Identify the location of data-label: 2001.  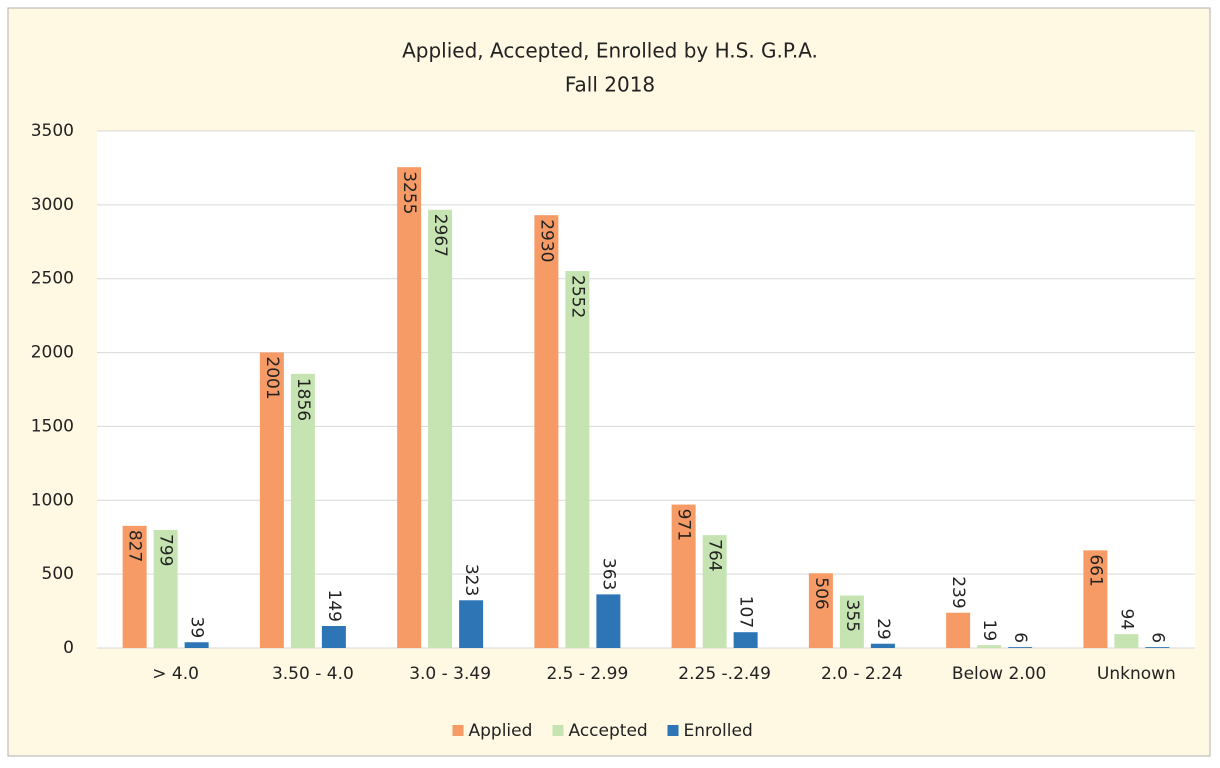
(272, 377).